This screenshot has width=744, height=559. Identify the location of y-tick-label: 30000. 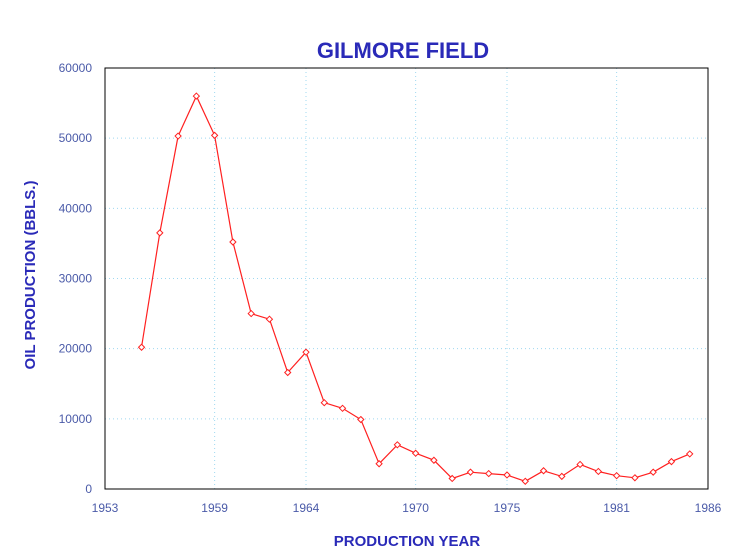
(76, 279).